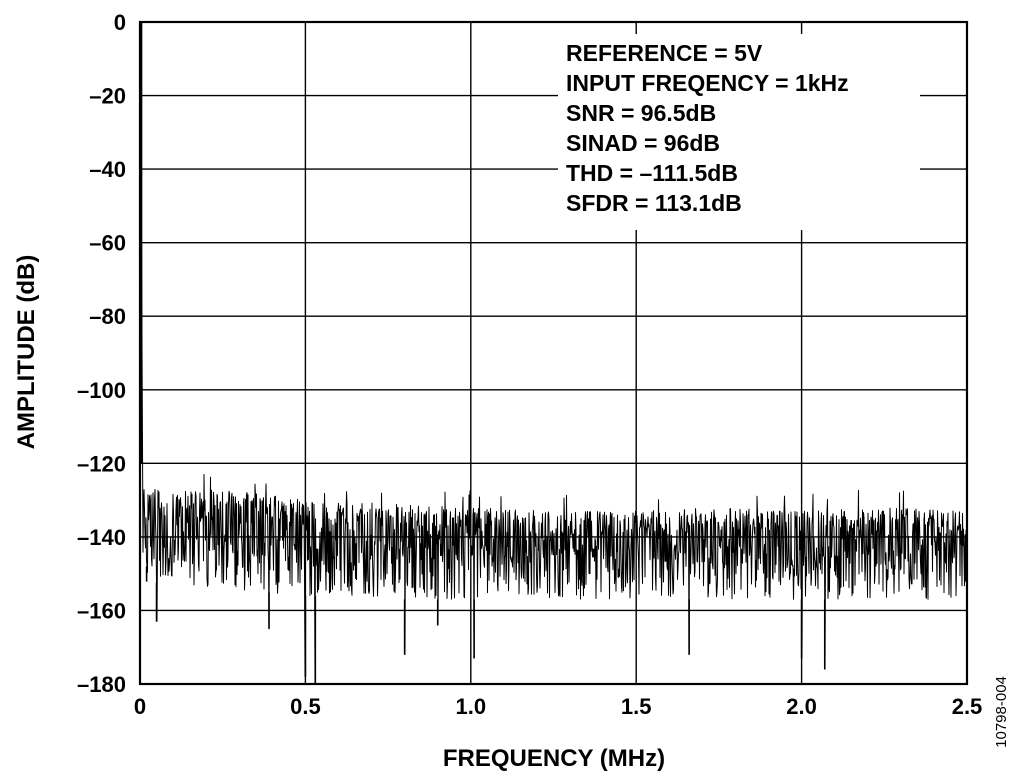 The height and width of the screenshot is (780, 1024). What do you see at coordinates (305, 706) in the screenshot?
I see `x-tick-label: 0.5` at bounding box center [305, 706].